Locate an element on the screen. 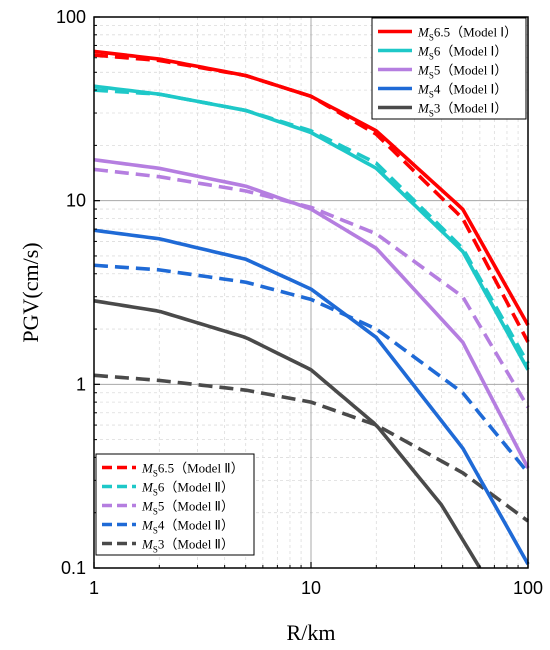 The width and height of the screenshot is (550, 650). legend-label-text: 6.5（Model Ⅰ） is located at coordinates (475, 32).